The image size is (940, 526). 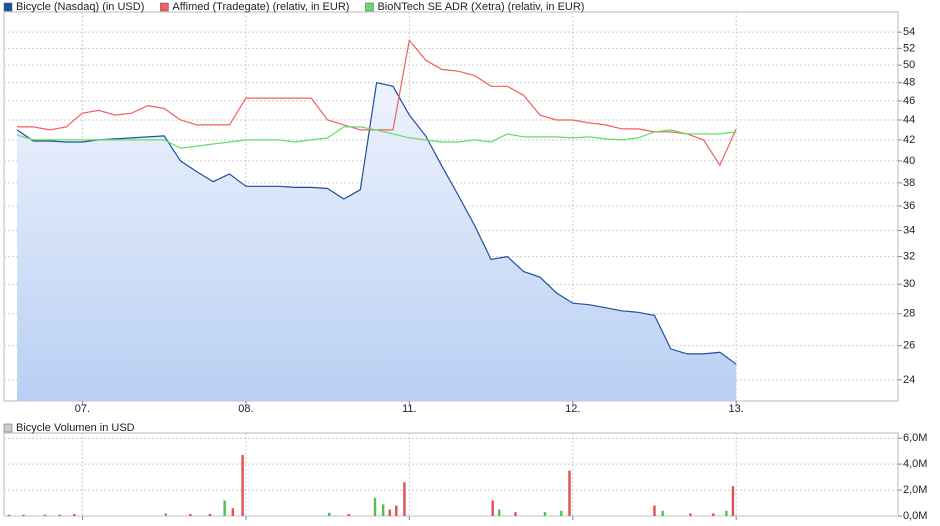 What do you see at coordinates (909, 83) in the screenshot?
I see `y-tick-label: 48` at bounding box center [909, 83].